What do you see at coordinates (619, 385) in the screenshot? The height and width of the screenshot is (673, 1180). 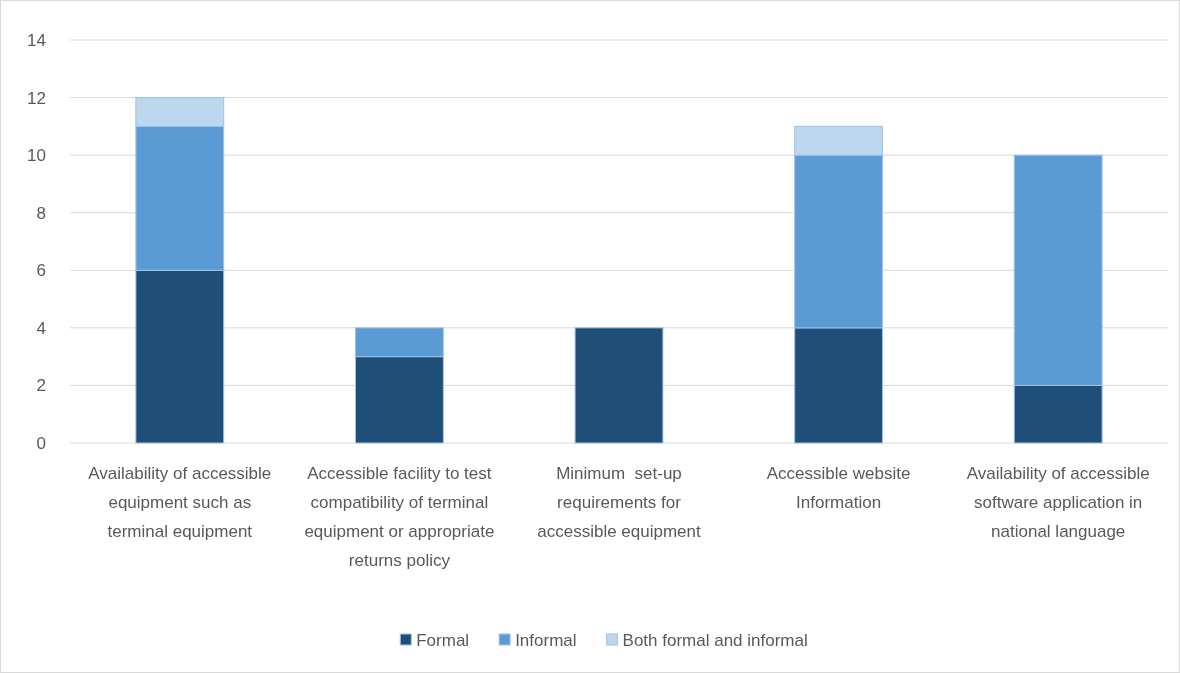 I see `bar` at bounding box center [619, 385].